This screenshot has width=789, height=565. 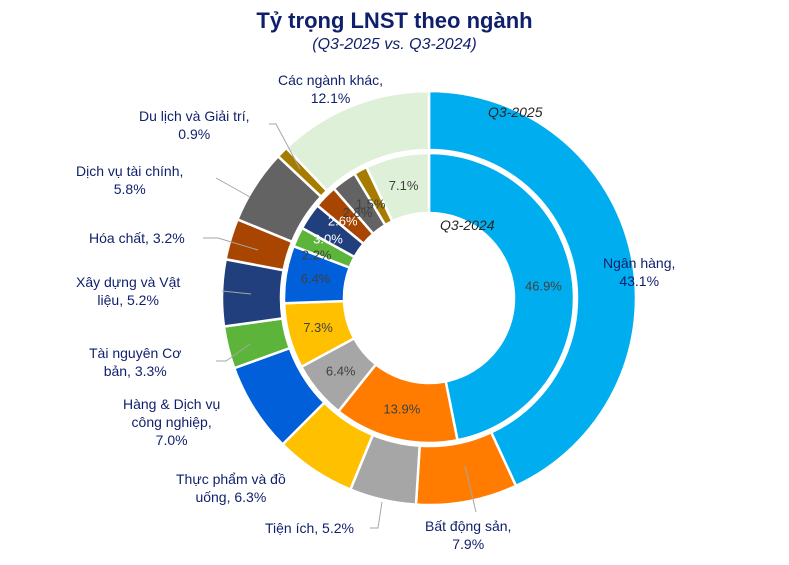 I want to click on label-hang-cn-line3: 7.0%, so click(x=171, y=440).